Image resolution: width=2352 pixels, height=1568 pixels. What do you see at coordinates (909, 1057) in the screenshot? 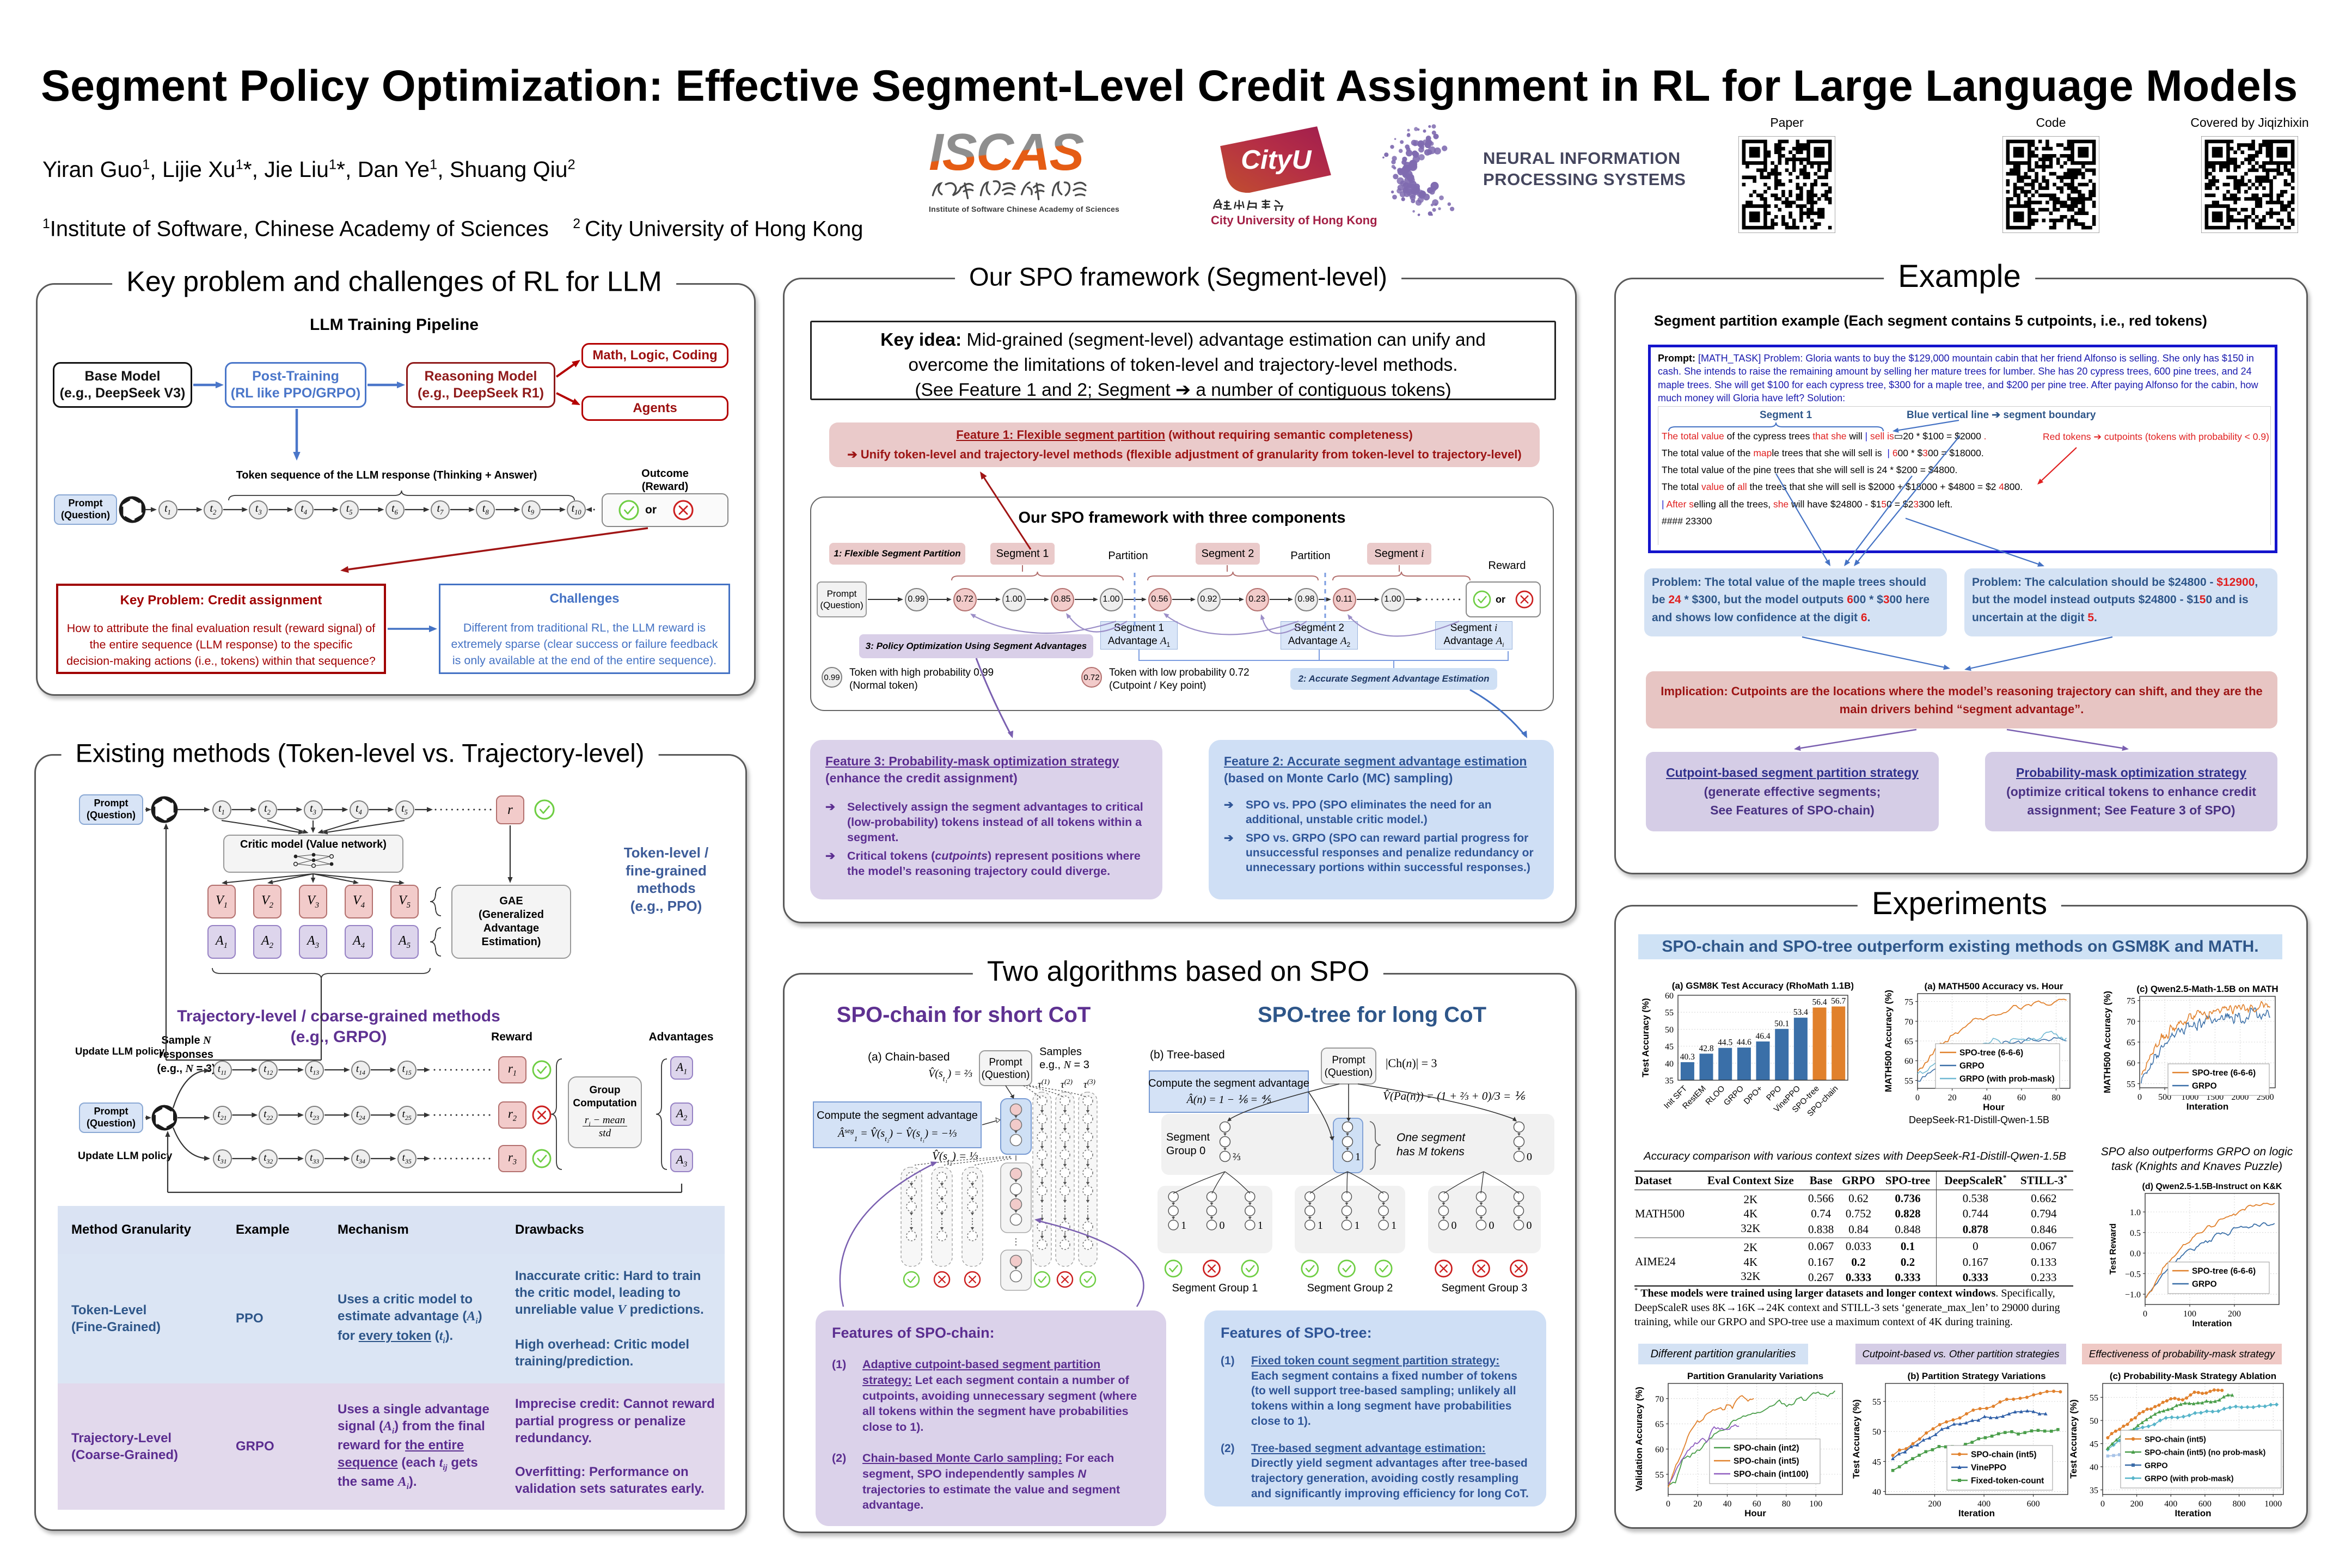
I see `svg-text: (a) Chain-based` at bounding box center [909, 1057].